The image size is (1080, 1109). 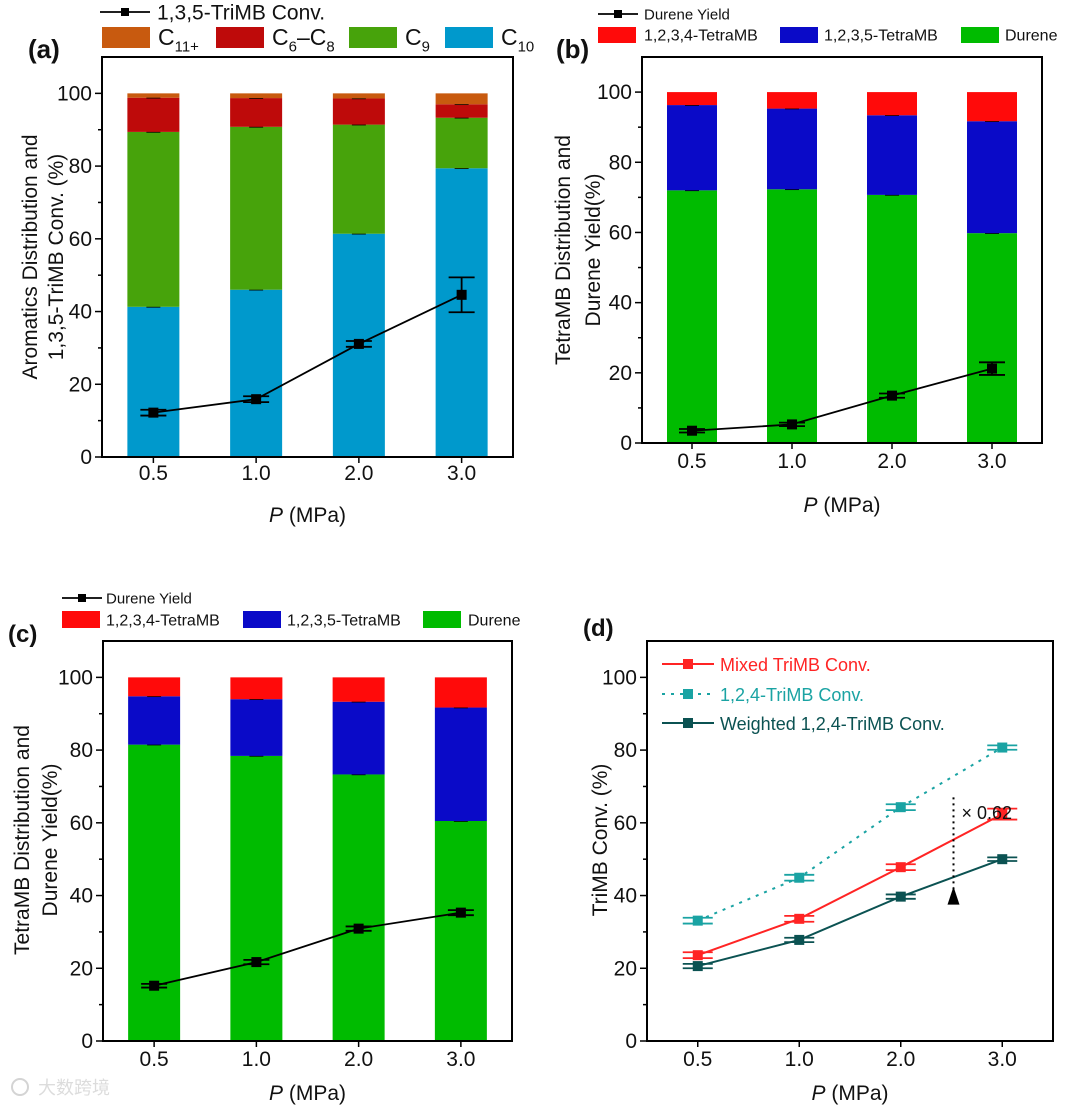 What do you see at coordinates (44, 49) in the screenshot?
I see `panel-label: (a)` at bounding box center [44, 49].